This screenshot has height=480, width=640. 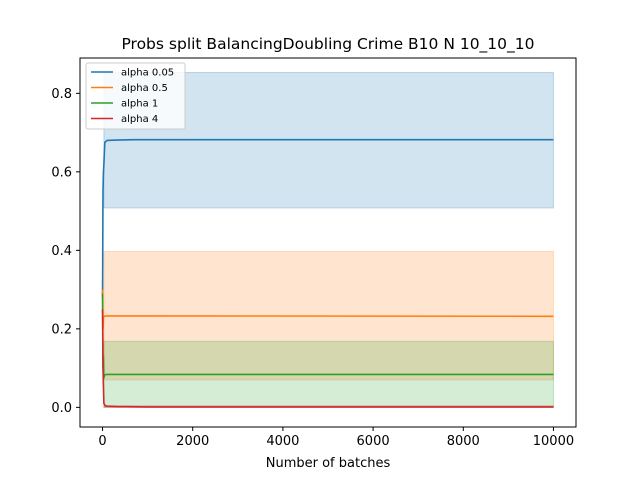 I want to click on y-tick-label: 0.6, so click(x=61, y=172).